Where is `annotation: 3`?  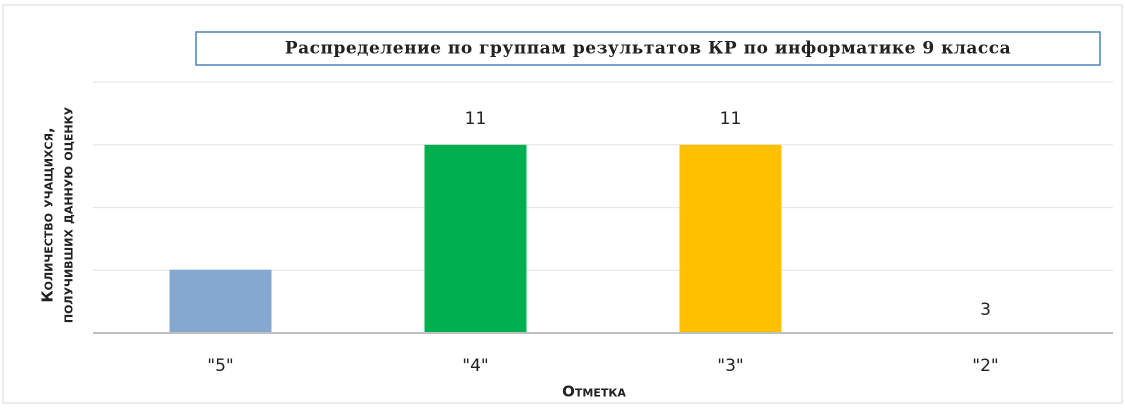 annotation: 3 is located at coordinates (985, 310).